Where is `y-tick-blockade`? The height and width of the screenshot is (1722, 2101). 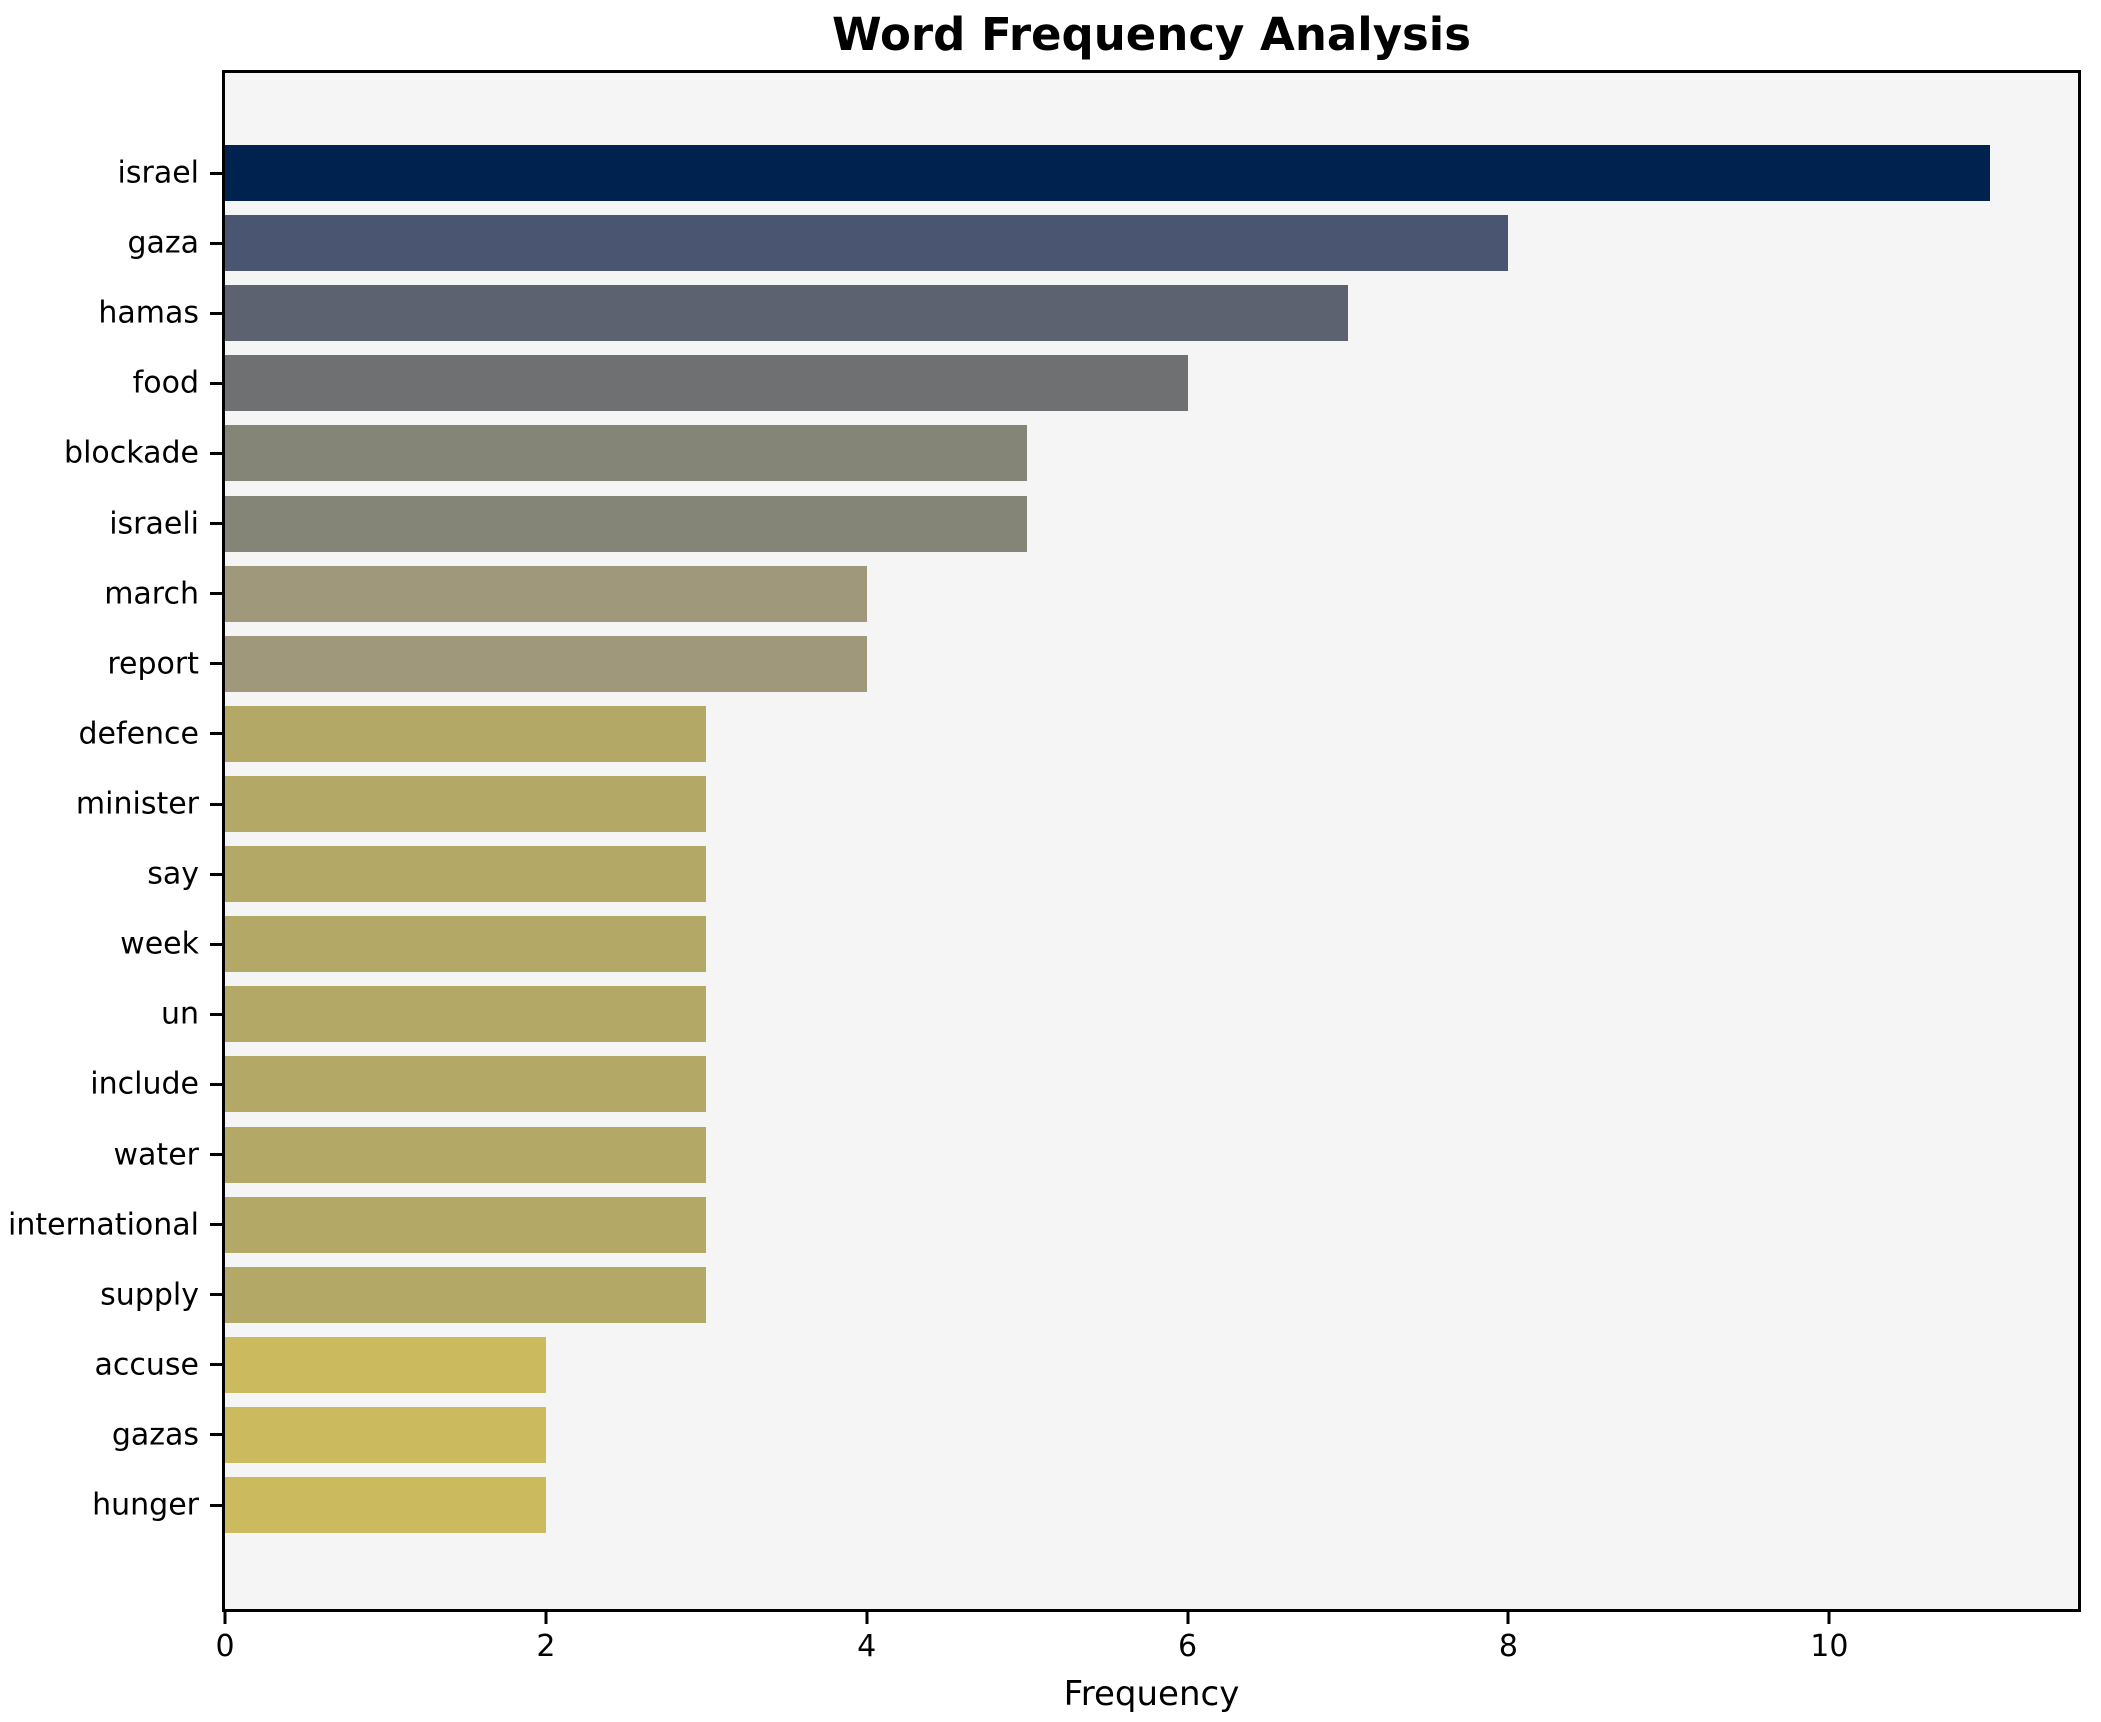 y-tick-blockade is located at coordinates (216, 453).